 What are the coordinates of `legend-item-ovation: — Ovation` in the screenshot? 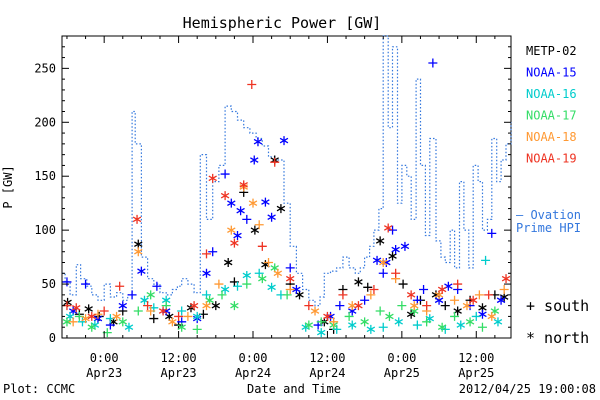 It's located at (548, 215).